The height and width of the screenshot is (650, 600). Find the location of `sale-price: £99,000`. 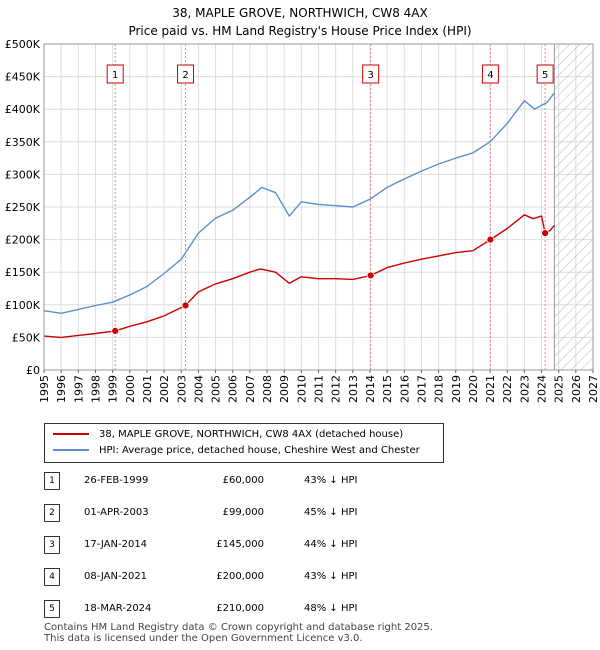

sale-price: £99,000 is located at coordinates (243, 512).